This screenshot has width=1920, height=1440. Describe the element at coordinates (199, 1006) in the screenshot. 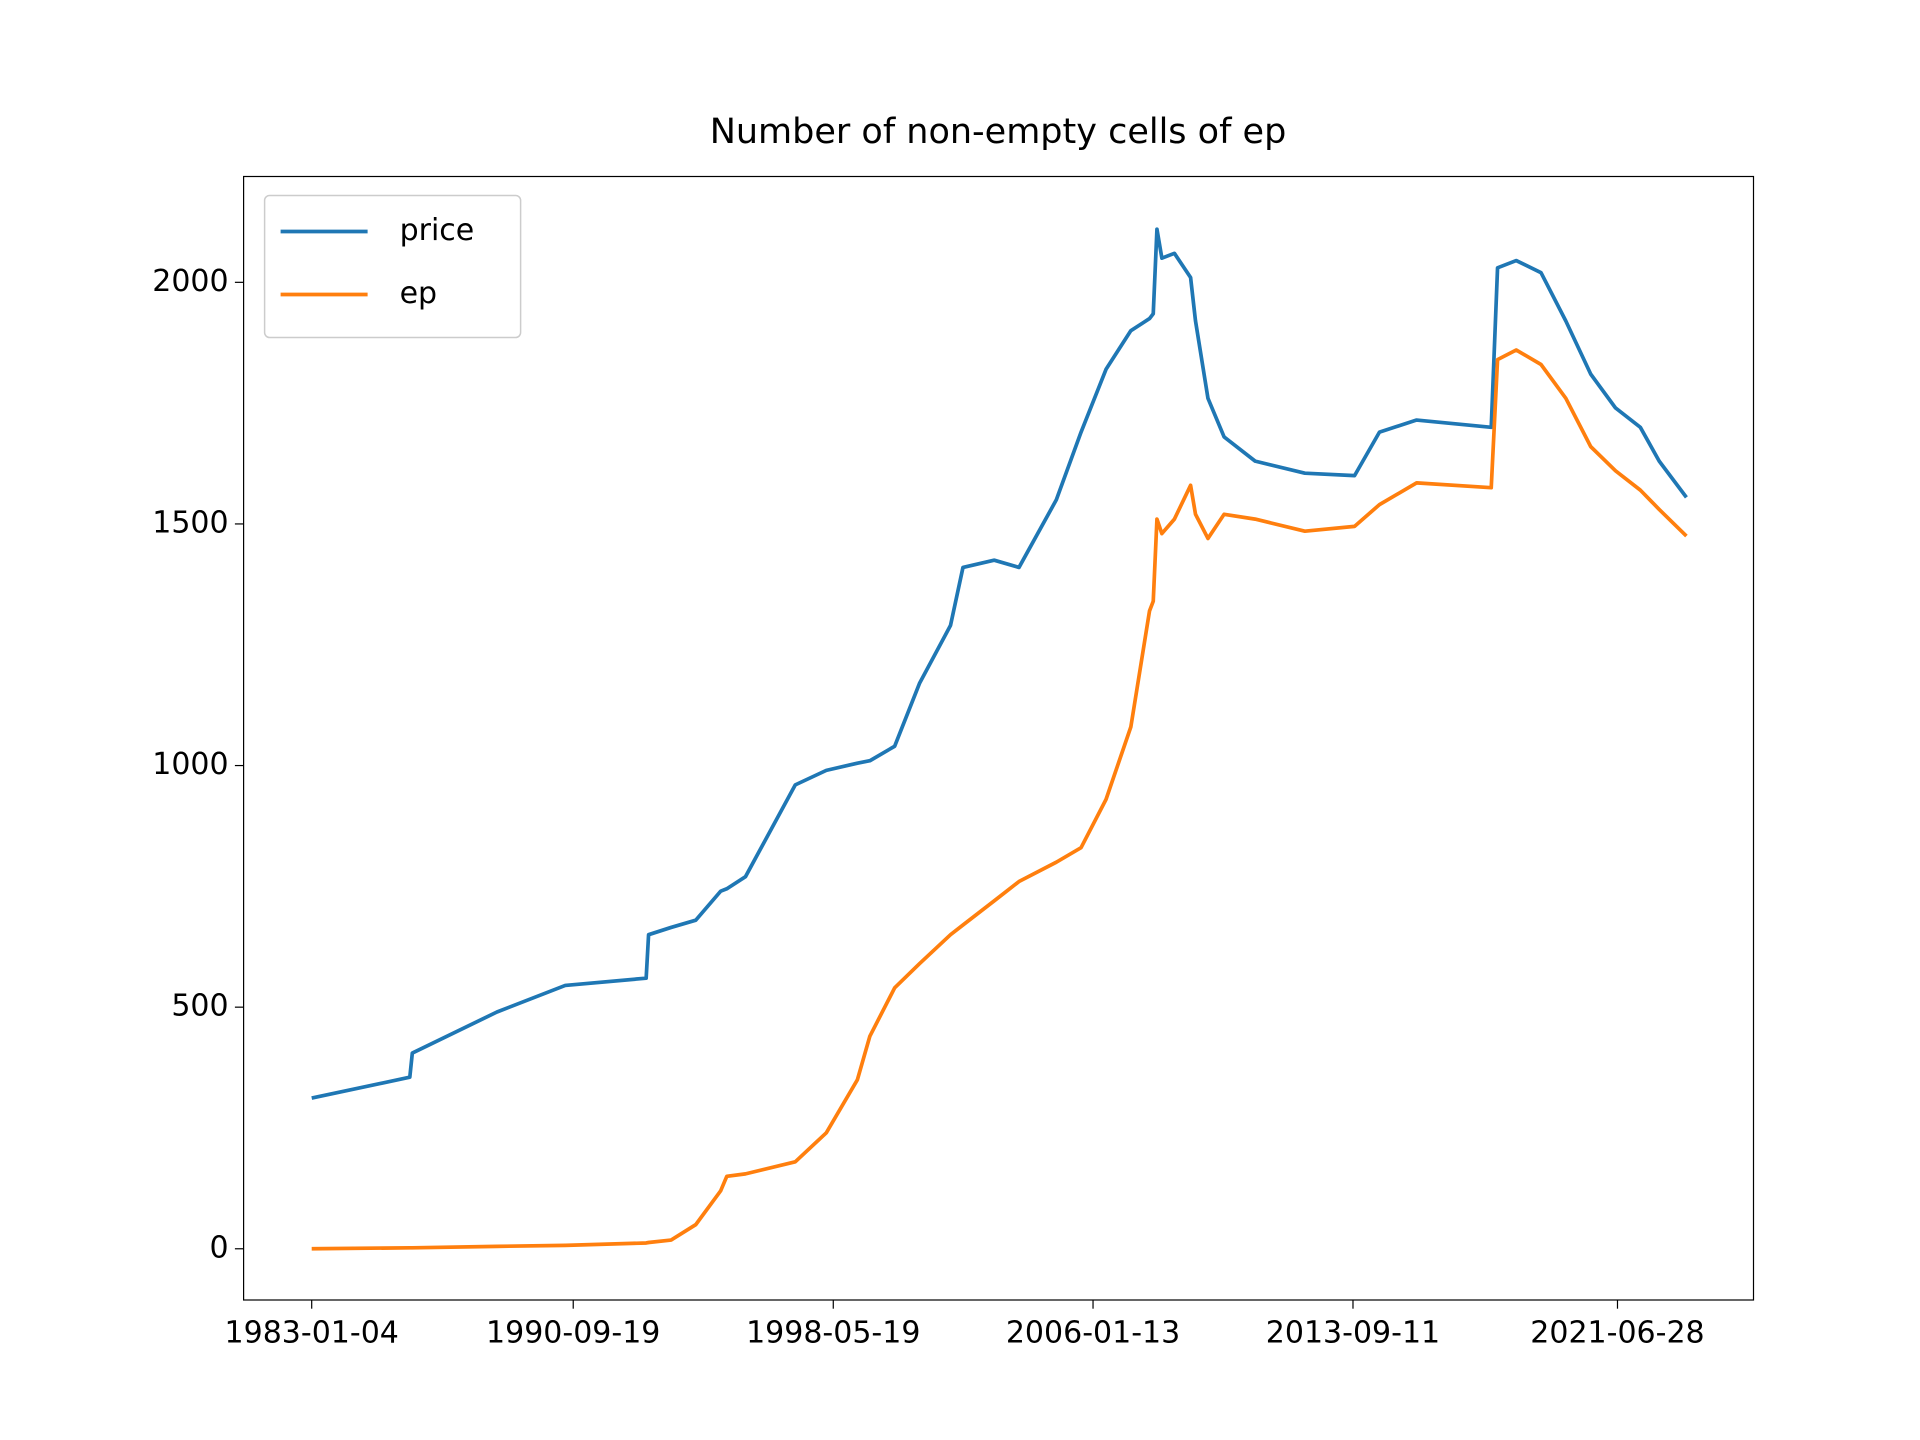

I see `y-tick-label: 500` at that location.